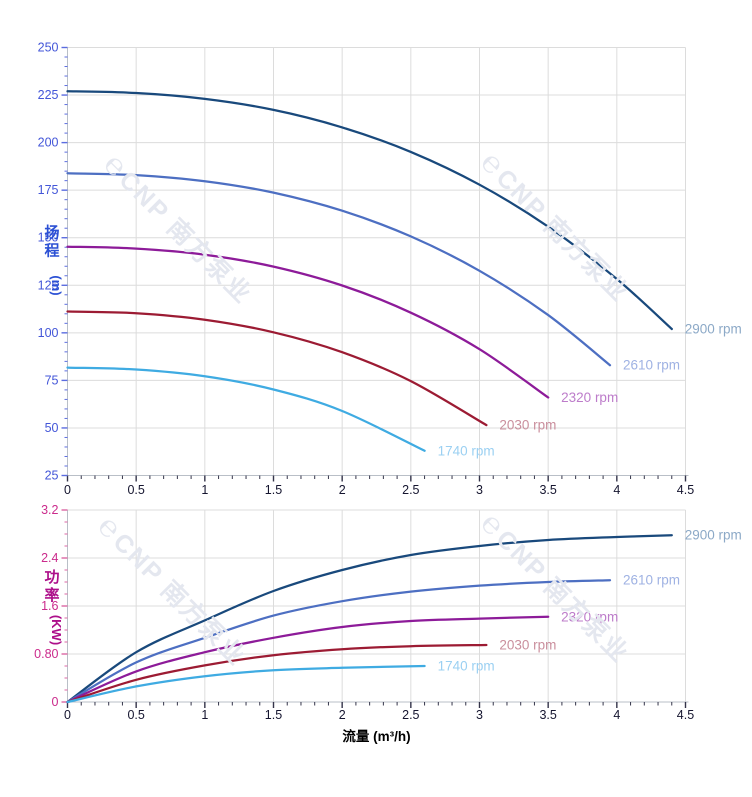  What do you see at coordinates (46, 654) in the screenshot?
I see `y-tick-label: 0.80` at bounding box center [46, 654].